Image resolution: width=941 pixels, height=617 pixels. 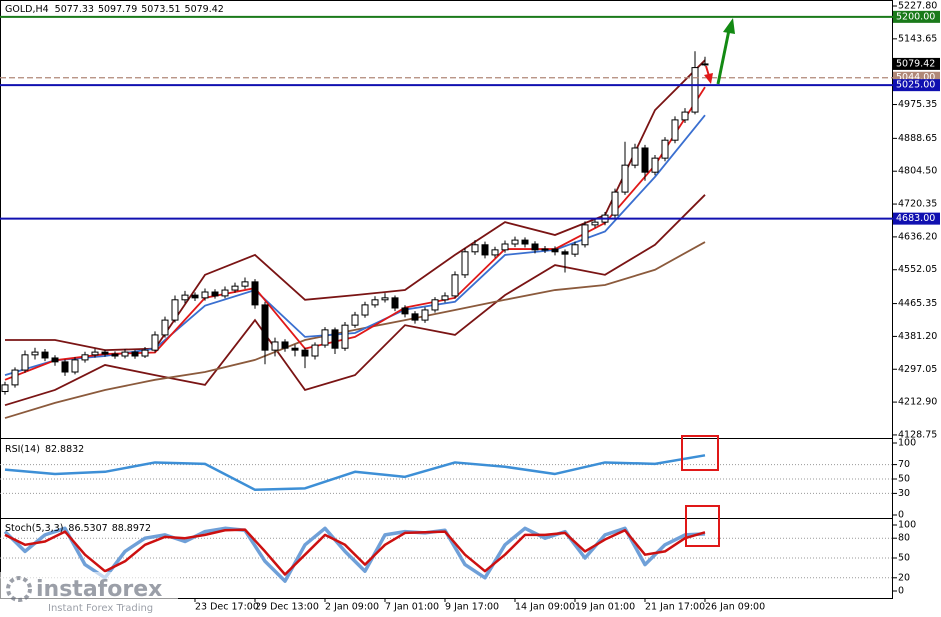 What do you see at coordinates (352, 607) in the screenshot?
I see `x-tick-label: 2 Jan 09:00` at bounding box center [352, 607].